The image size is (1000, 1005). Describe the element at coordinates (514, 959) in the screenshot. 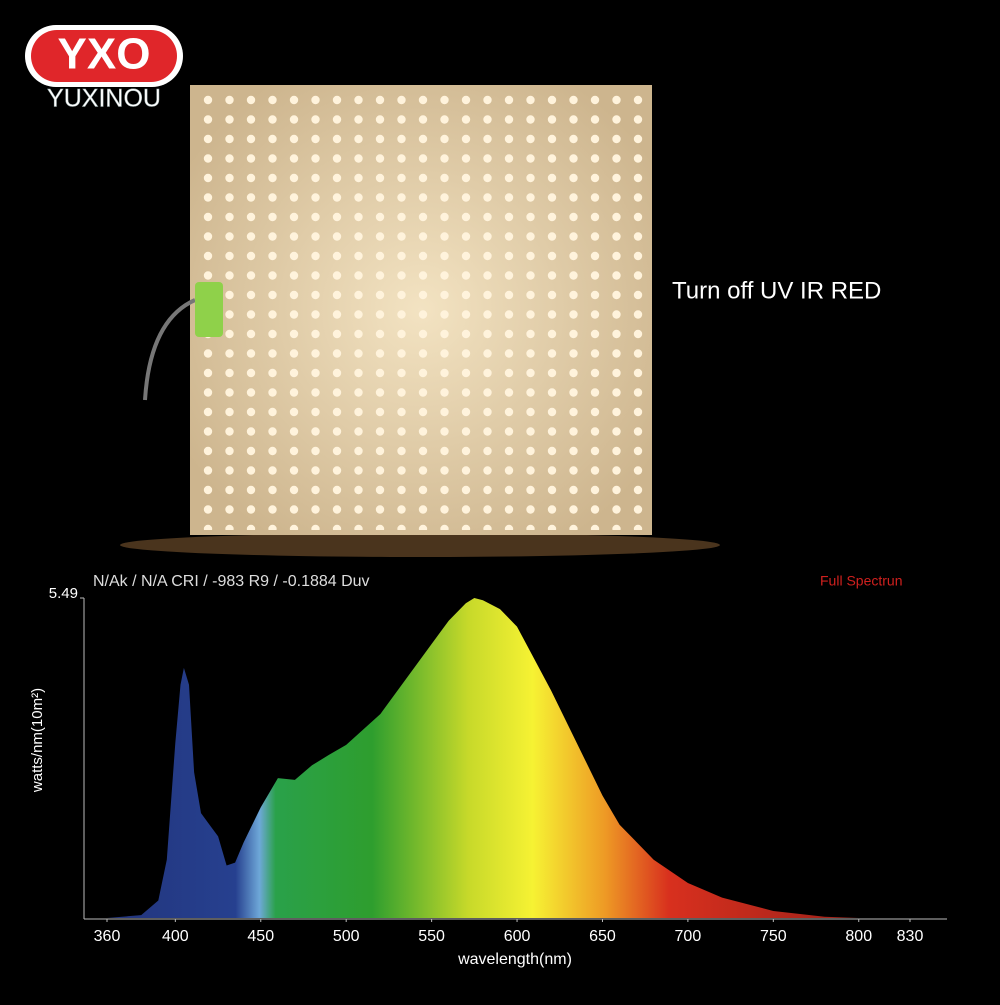

I see `x-axis-label: wavelength(nm)` at that location.